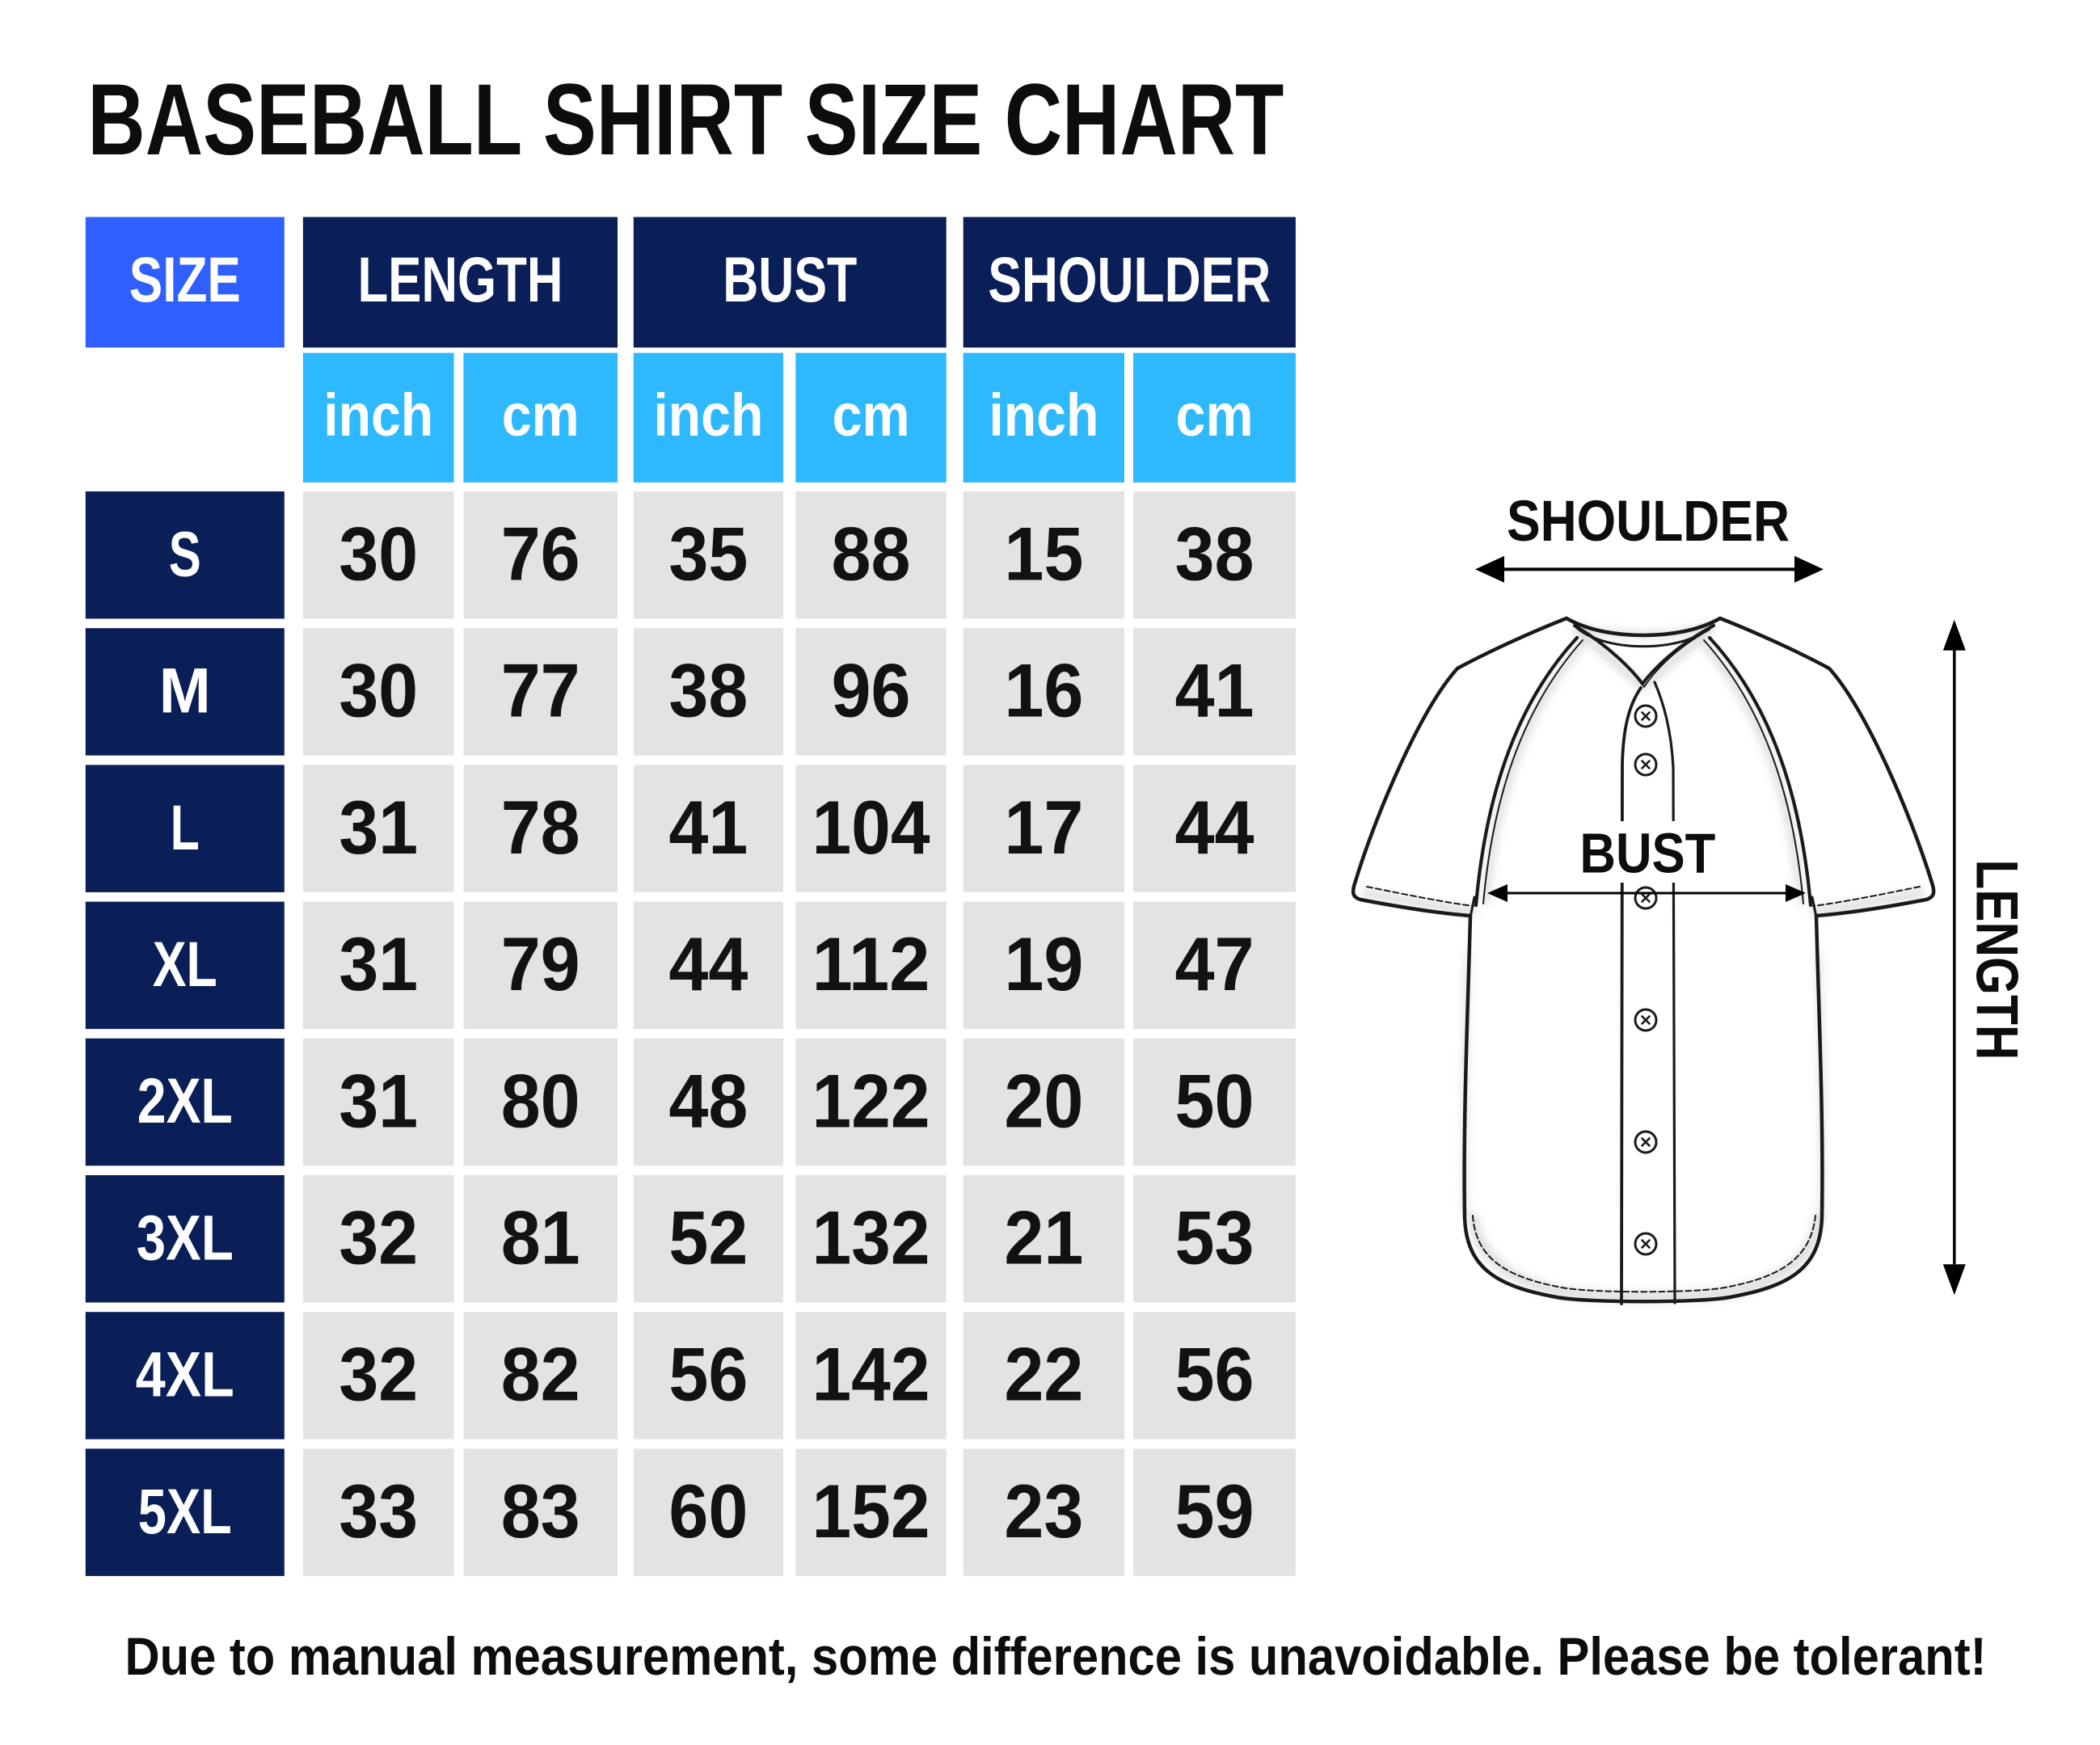 The height and width of the screenshot is (1745, 2100). I want to click on svg-text: 88, so click(872, 554).